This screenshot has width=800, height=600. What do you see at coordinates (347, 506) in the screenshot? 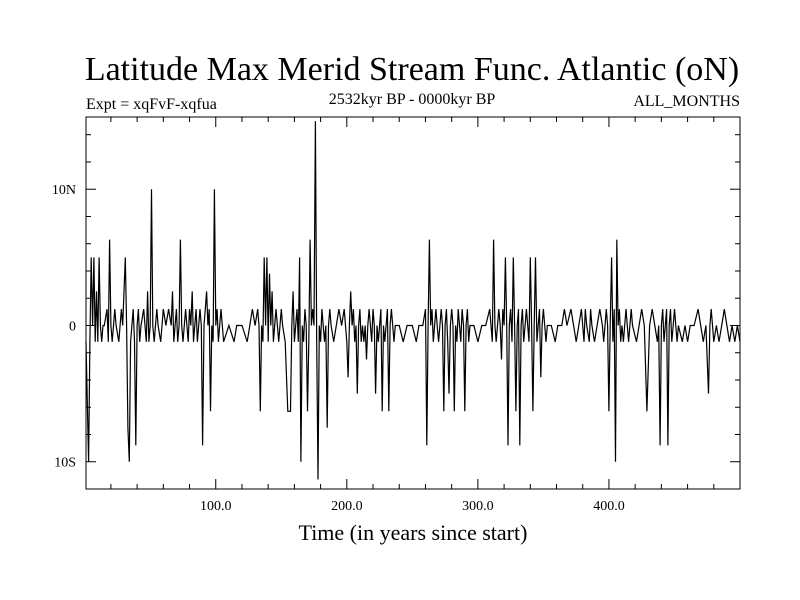
I see `x-tick-label: 200.0` at bounding box center [347, 506].